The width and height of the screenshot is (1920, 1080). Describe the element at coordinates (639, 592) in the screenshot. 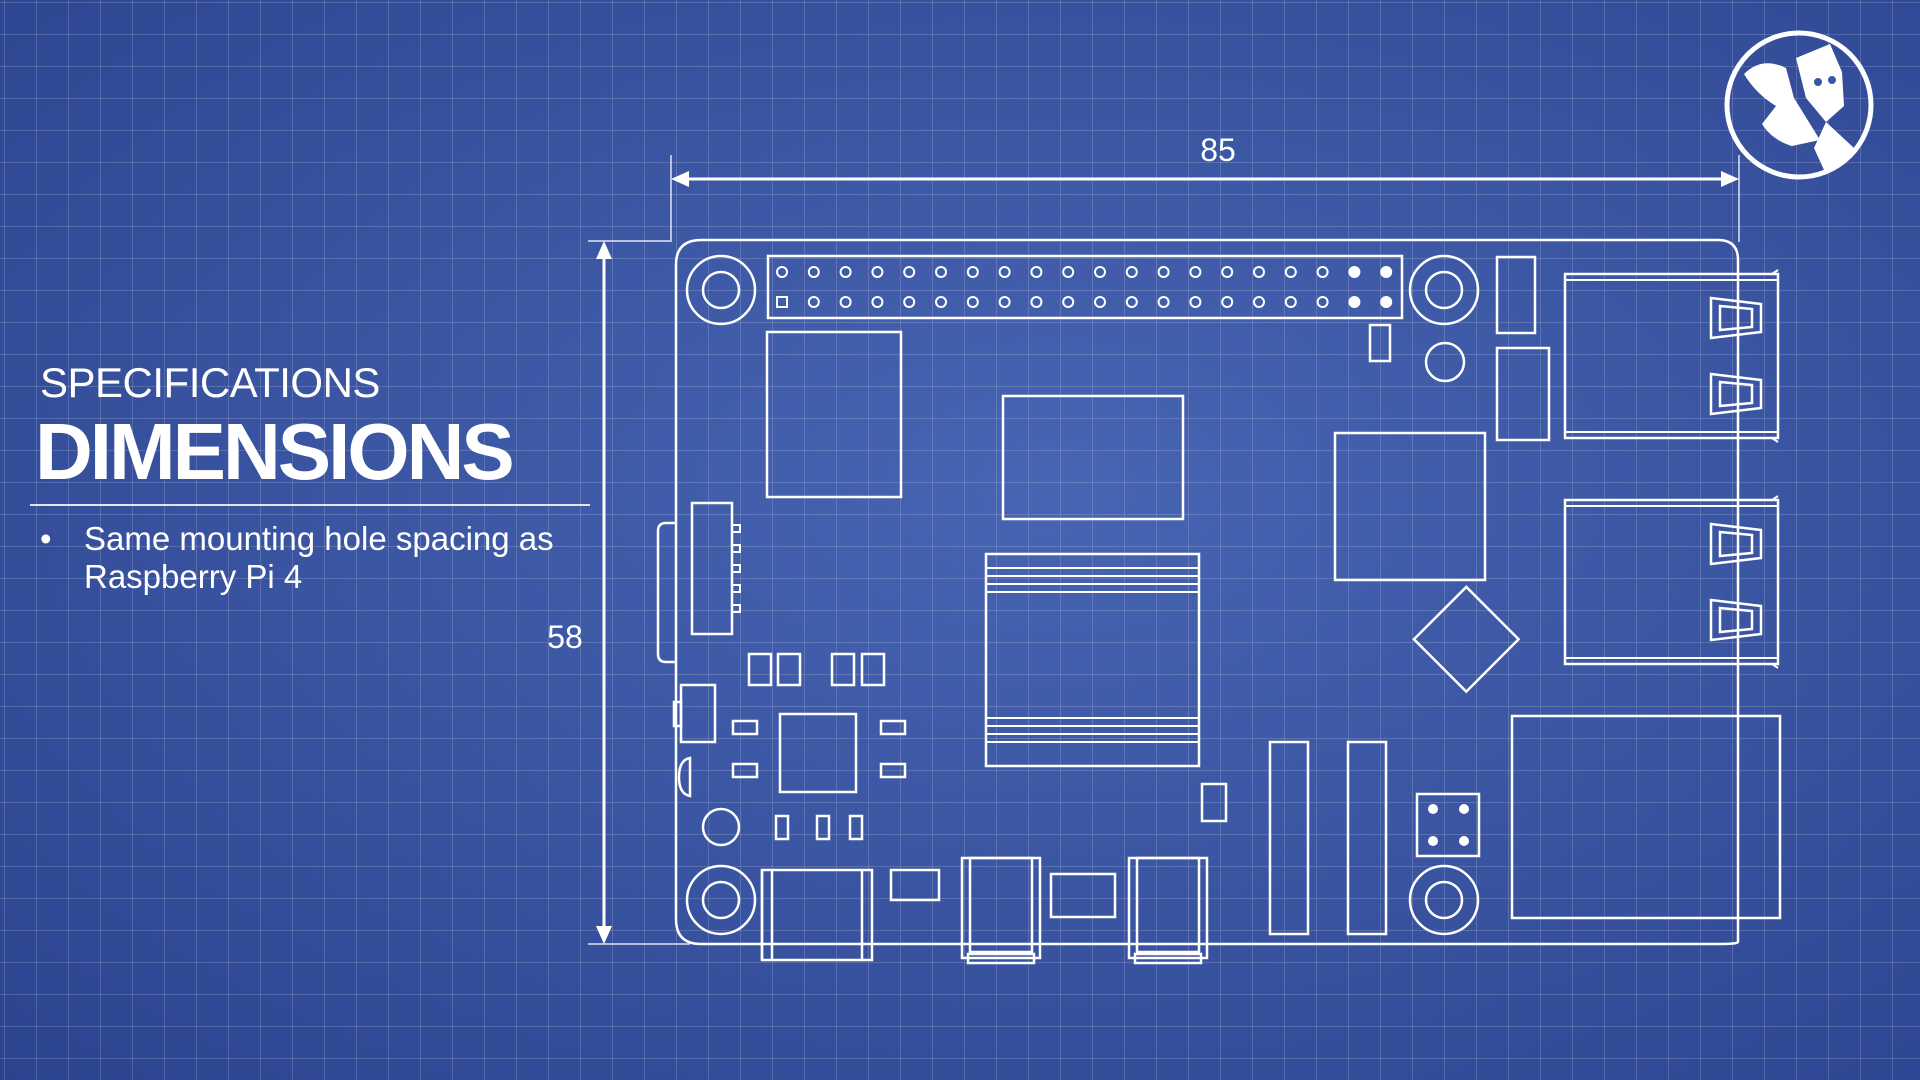

I see `height-dimension` at that location.